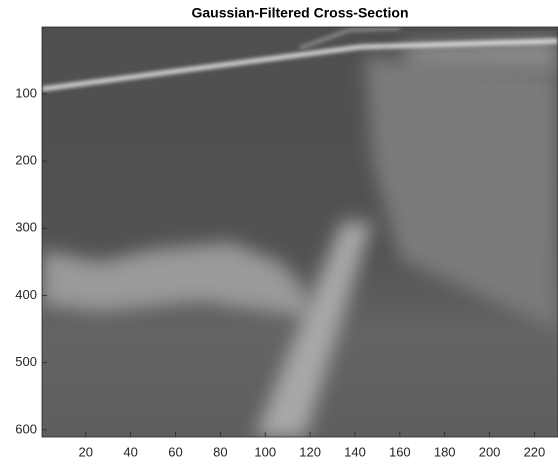  Describe the element at coordinates (175, 451) in the screenshot. I see `x-tick-label: 60` at that location.